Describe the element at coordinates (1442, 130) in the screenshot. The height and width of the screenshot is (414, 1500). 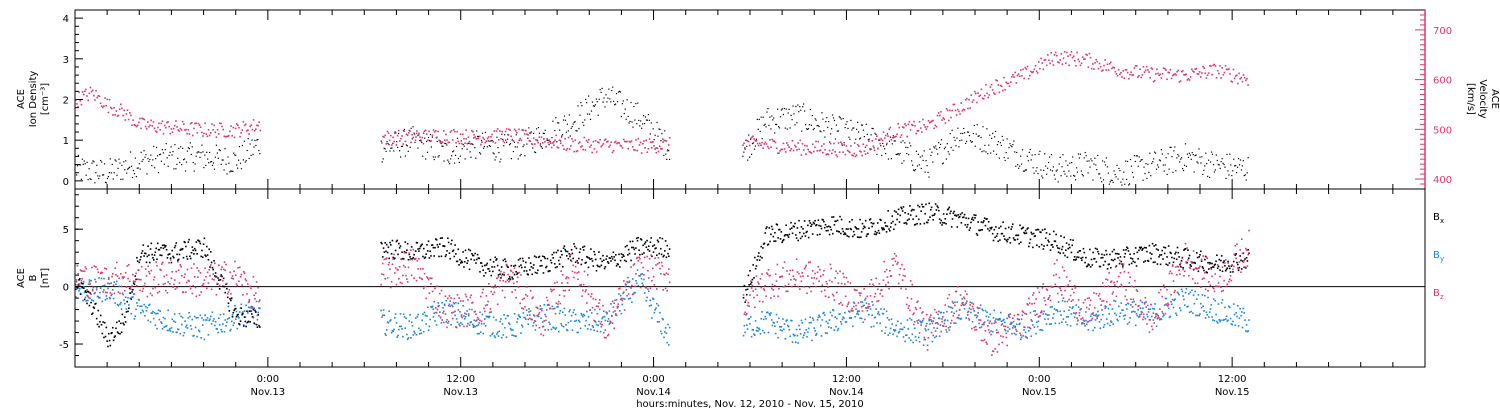
I see `velocity-tick-label: 500` at that location.